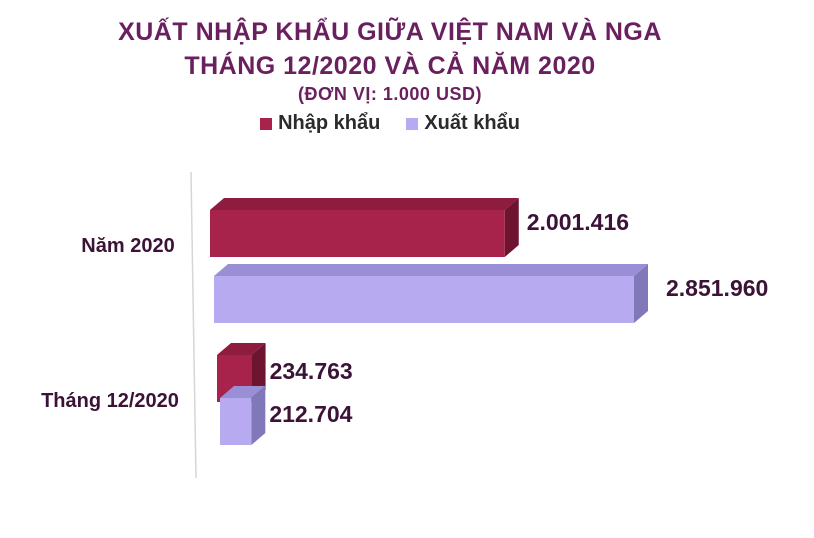  I want to click on legend-swatch-import, so click(266, 123).